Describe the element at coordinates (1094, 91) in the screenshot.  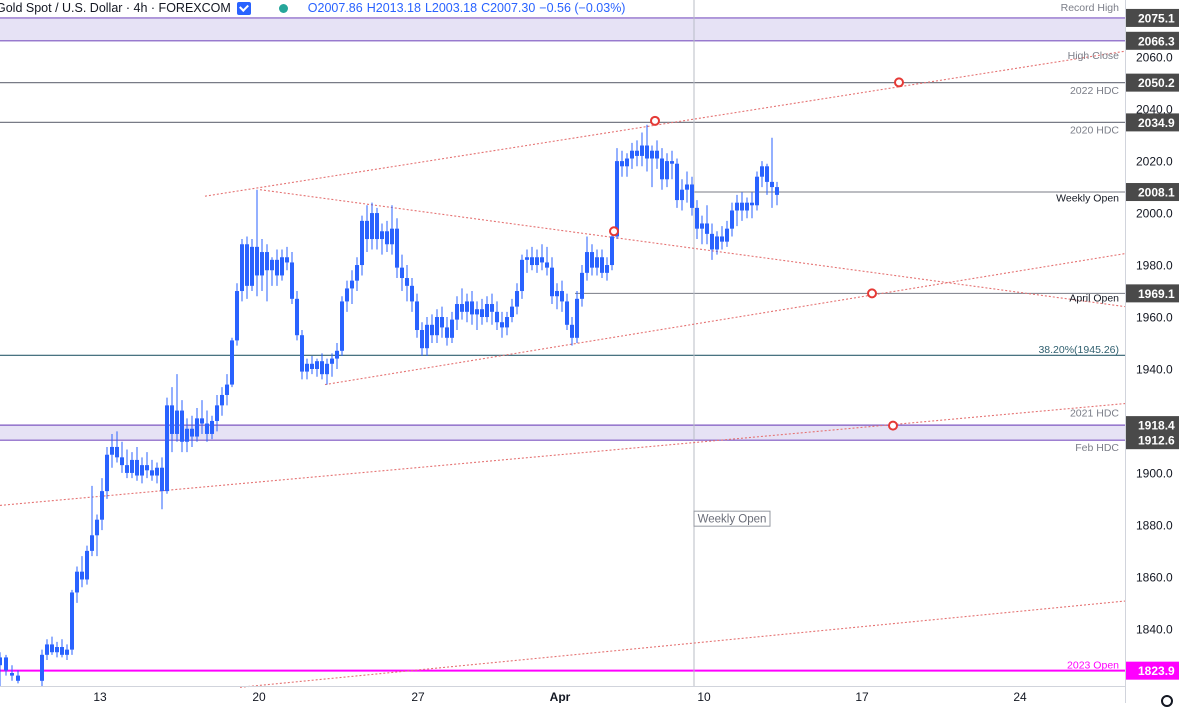
I see `level-label-1: 2022 HDC` at that location.